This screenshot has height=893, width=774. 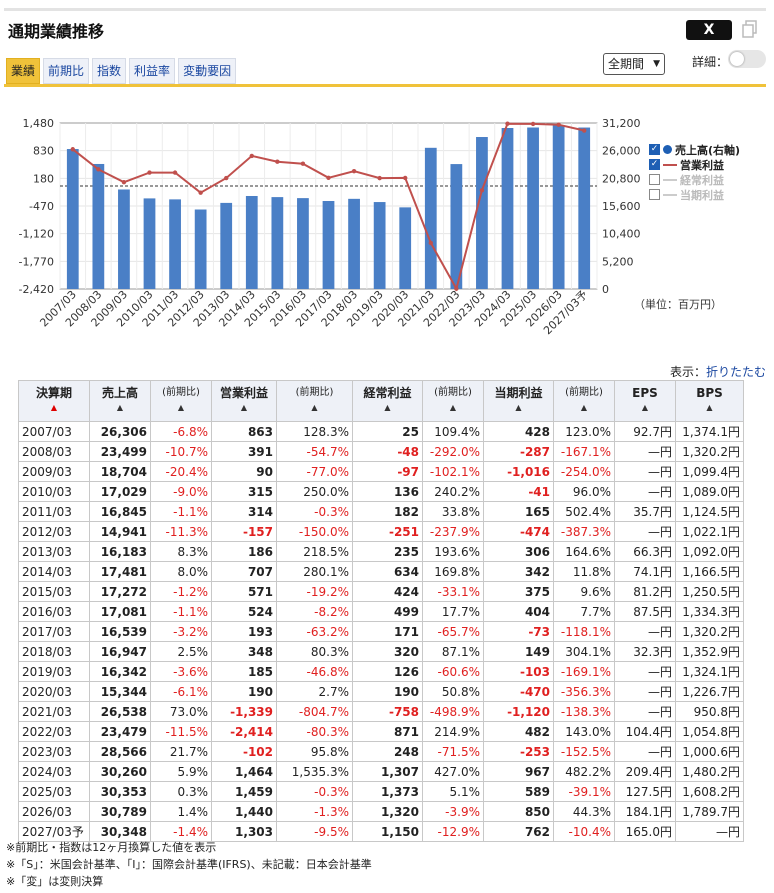 I want to click on share-x-button: X, so click(x=709, y=30).